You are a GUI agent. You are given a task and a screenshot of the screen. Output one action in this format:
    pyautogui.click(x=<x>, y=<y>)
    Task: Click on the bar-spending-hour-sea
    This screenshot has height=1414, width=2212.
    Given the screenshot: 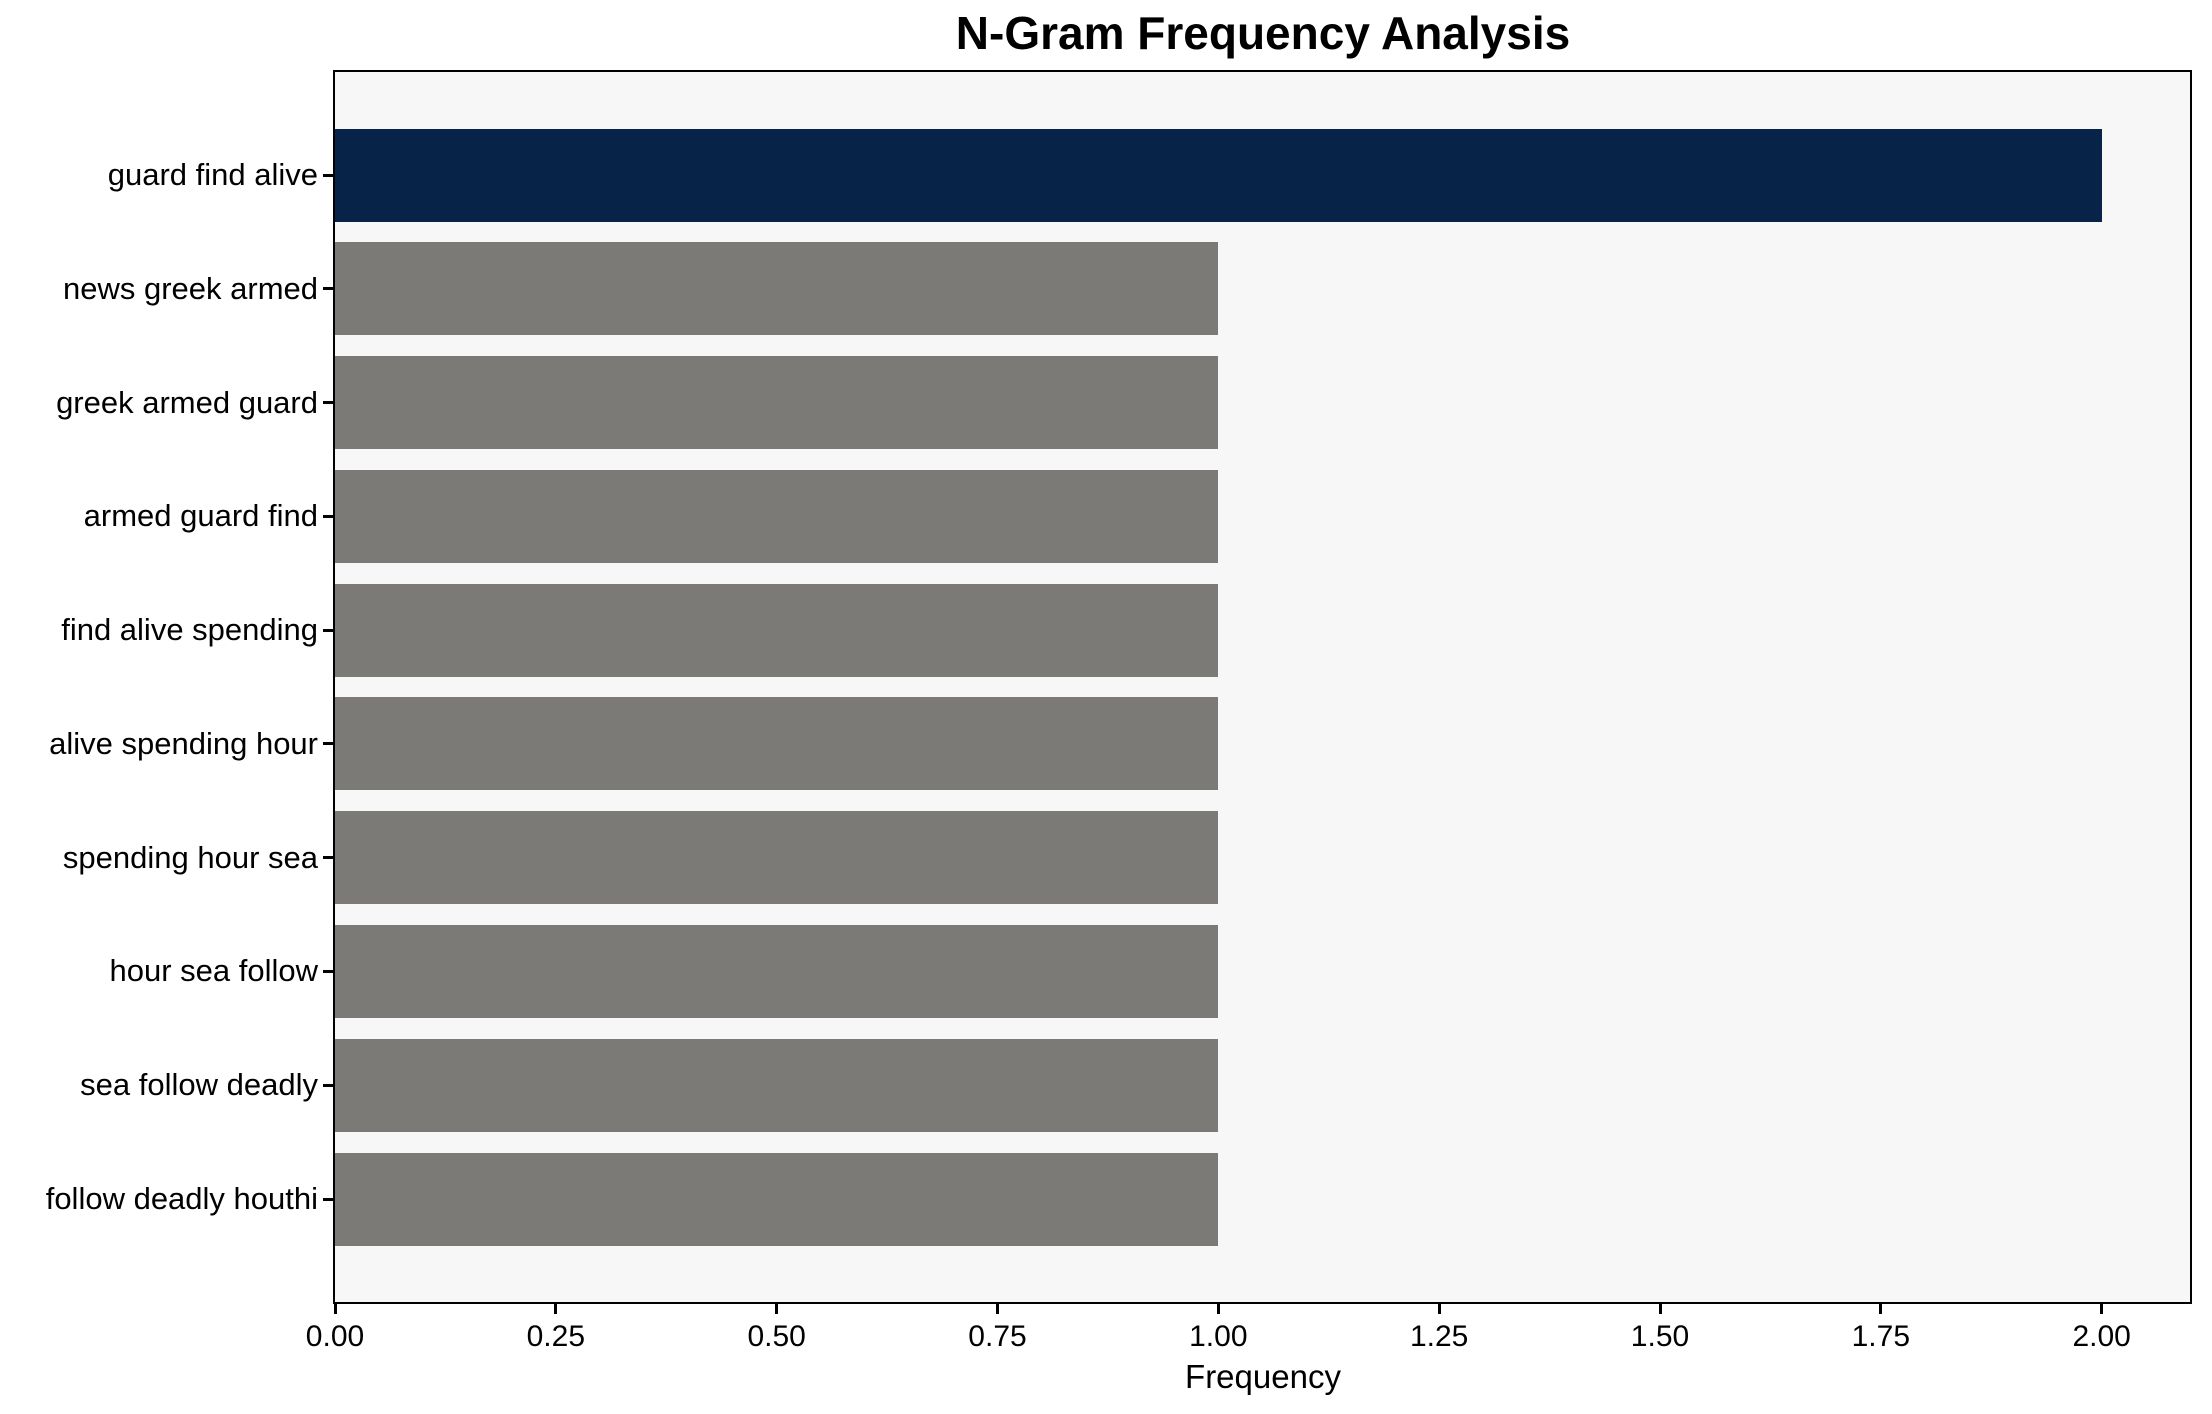 What is the action you would take?
    pyautogui.click(x=777, y=858)
    